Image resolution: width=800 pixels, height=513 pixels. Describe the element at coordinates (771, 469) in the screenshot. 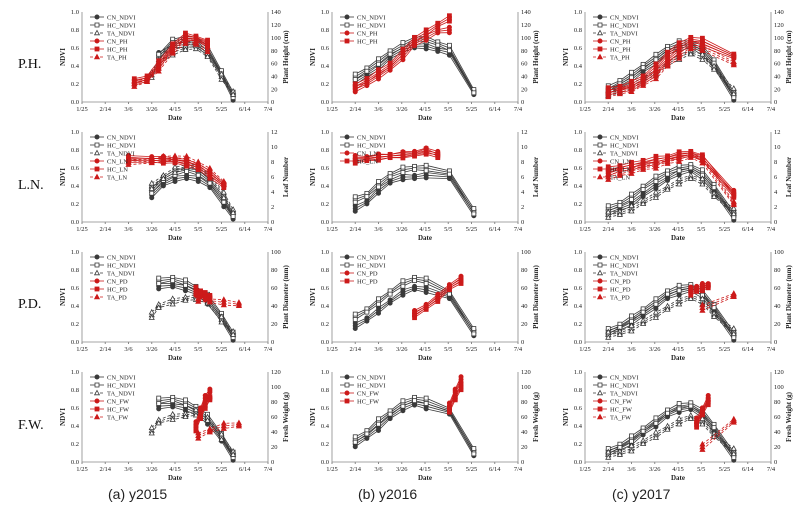

I see `x-tick-label: 7/4` at that location.